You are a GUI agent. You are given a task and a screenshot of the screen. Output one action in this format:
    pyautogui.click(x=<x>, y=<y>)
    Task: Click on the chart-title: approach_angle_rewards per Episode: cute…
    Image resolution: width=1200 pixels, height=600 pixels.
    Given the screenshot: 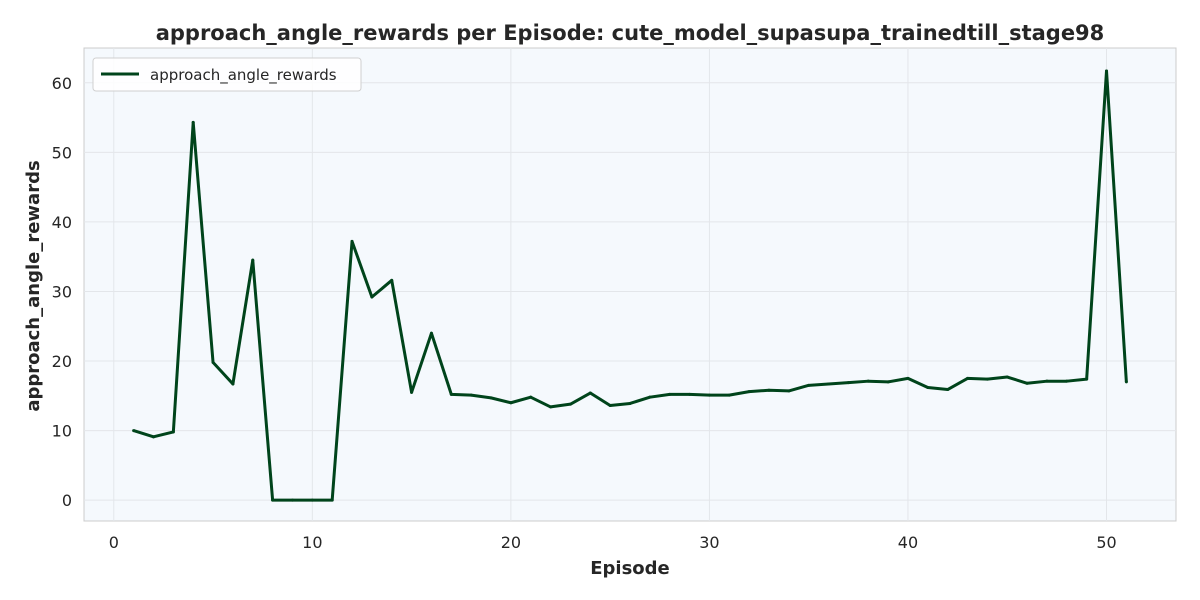 What is the action you would take?
    pyautogui.click(x=630, y=33)
    